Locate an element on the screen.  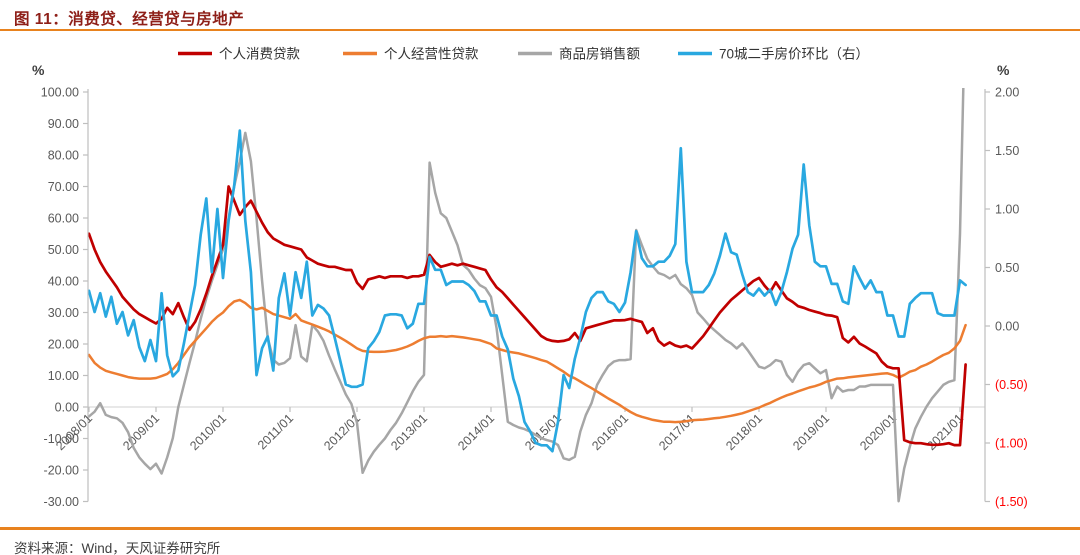
left-axis-tick-label: 60.00 is located at coordinates (63, 219).